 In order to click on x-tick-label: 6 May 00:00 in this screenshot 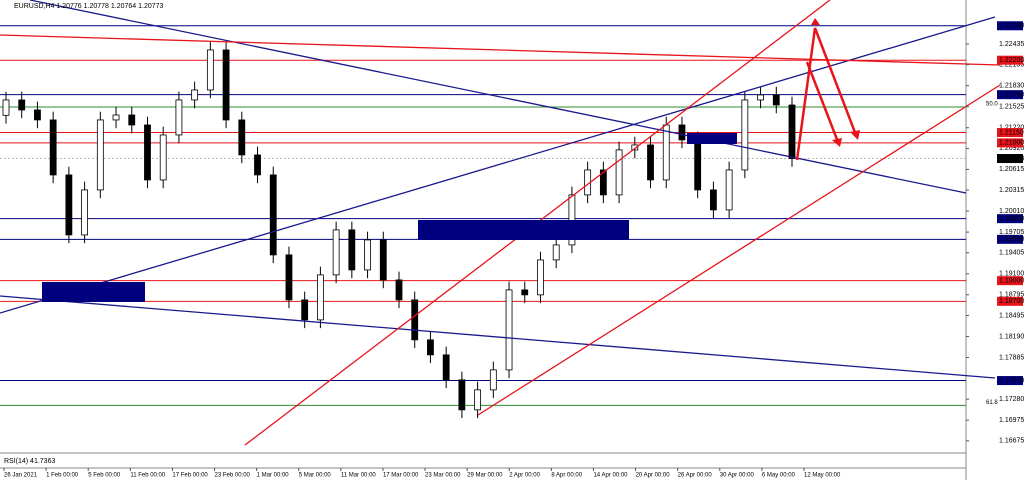, I will do `click(779, 476)`.